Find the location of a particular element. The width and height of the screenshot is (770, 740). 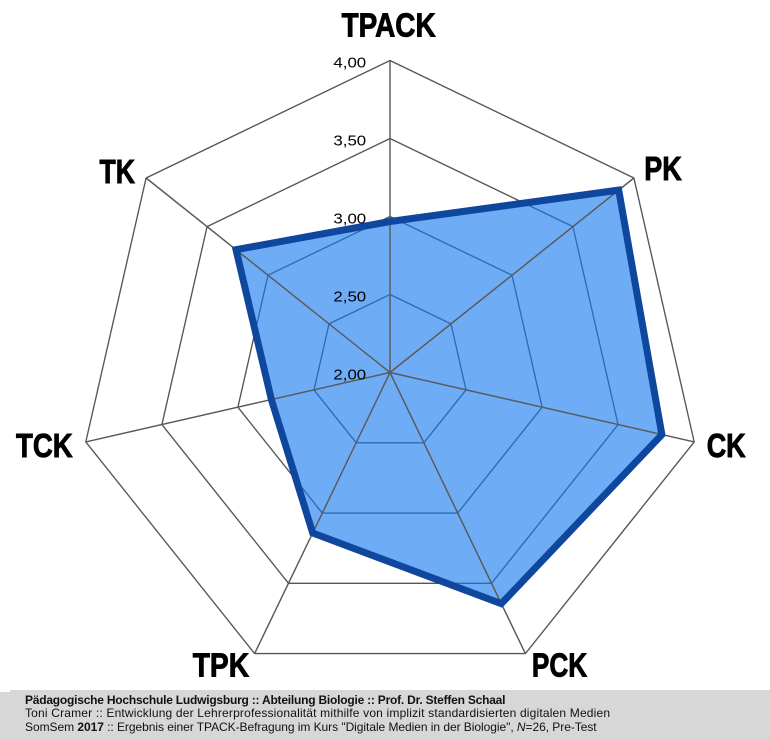

svg-text: TPK is located at coordinates (221, 664).